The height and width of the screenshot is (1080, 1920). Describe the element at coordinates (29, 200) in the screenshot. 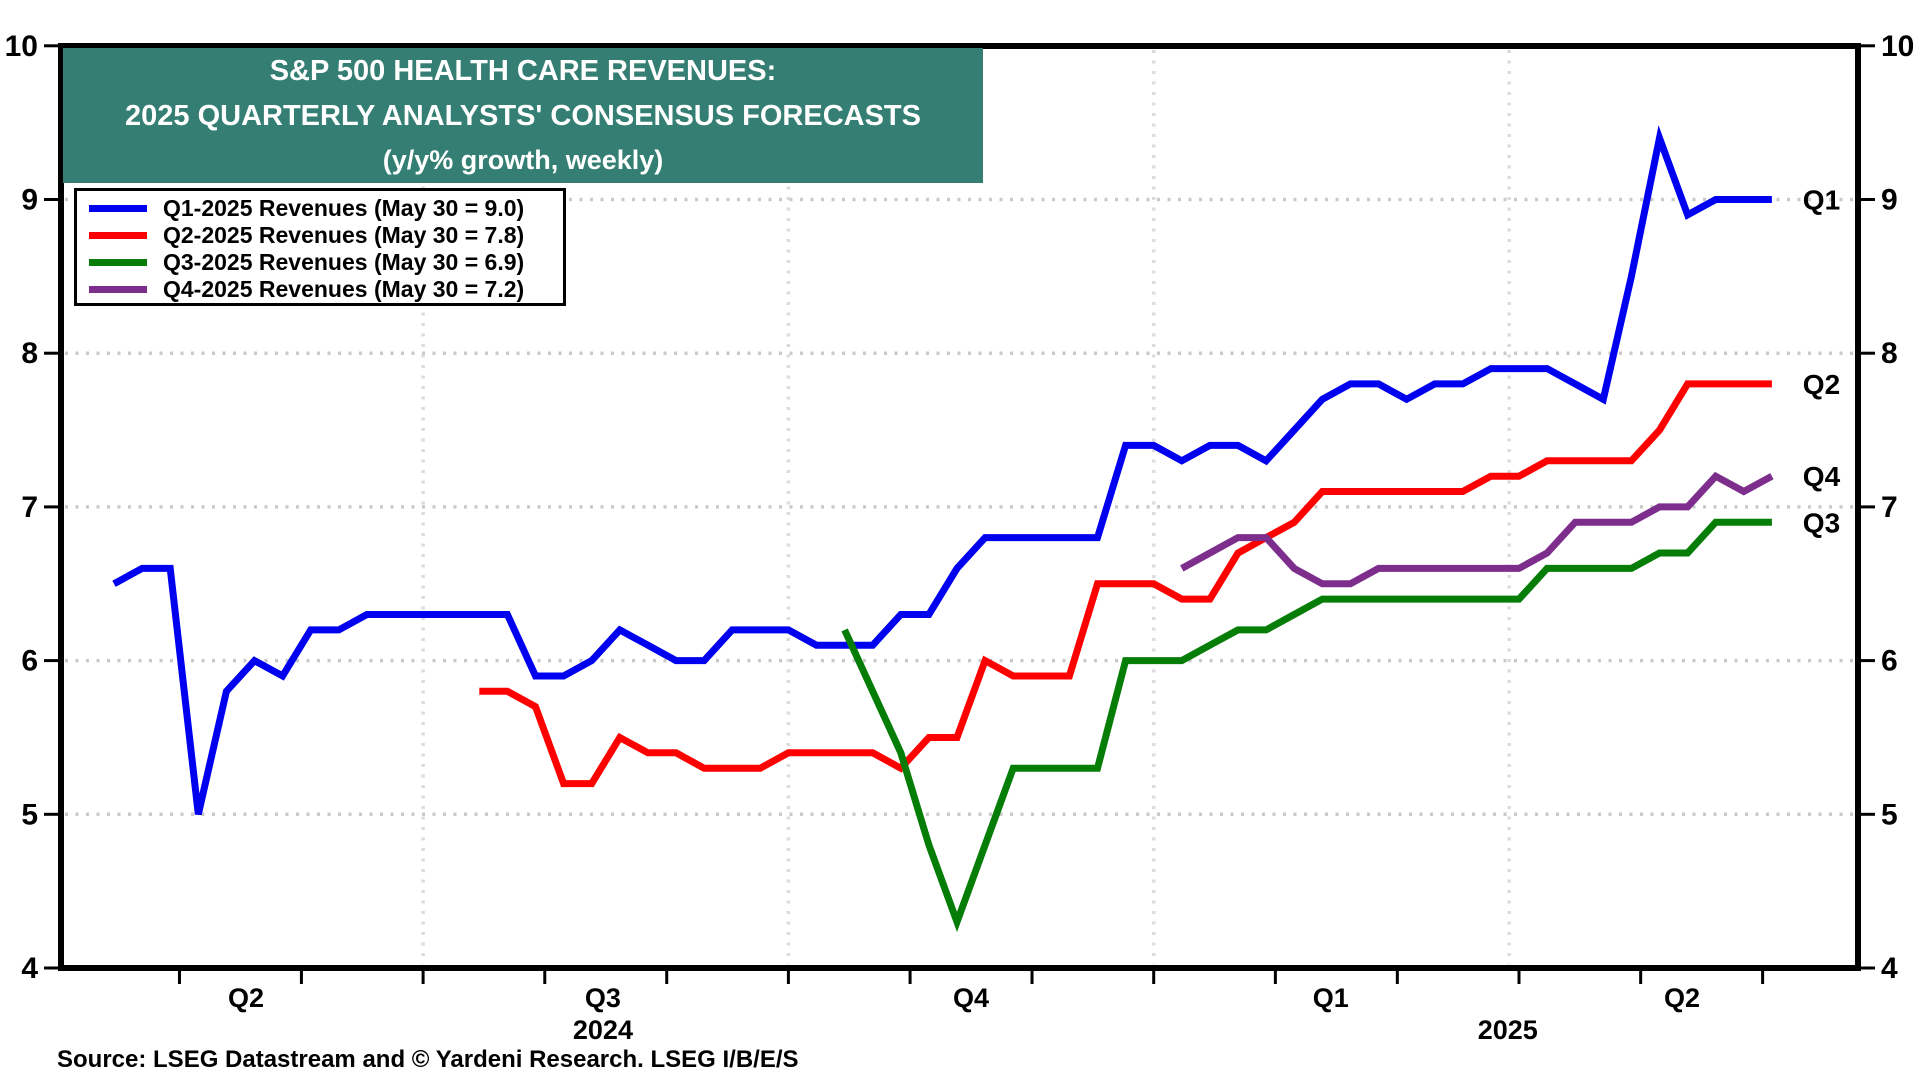

I see `y-axis-label-left-9: 9` at that location.